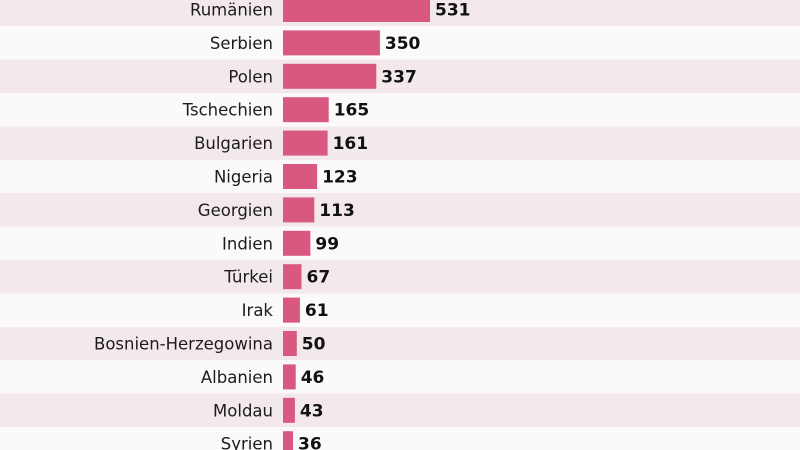  What do you see at coordinates (340, 178) in the screenshot?
I see `value-label: 123` at bounding box center [340, 178].